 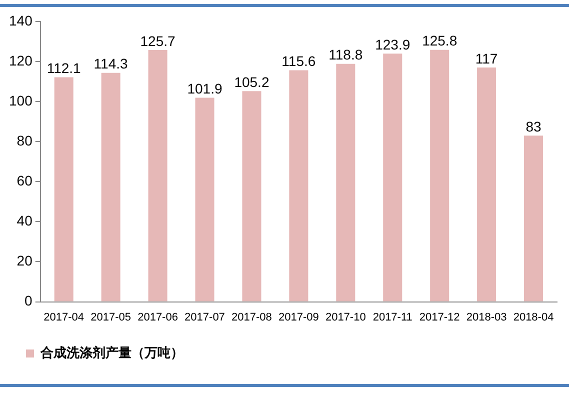 I want to click on y-tick-label: 0, so click(x=28, y=300).